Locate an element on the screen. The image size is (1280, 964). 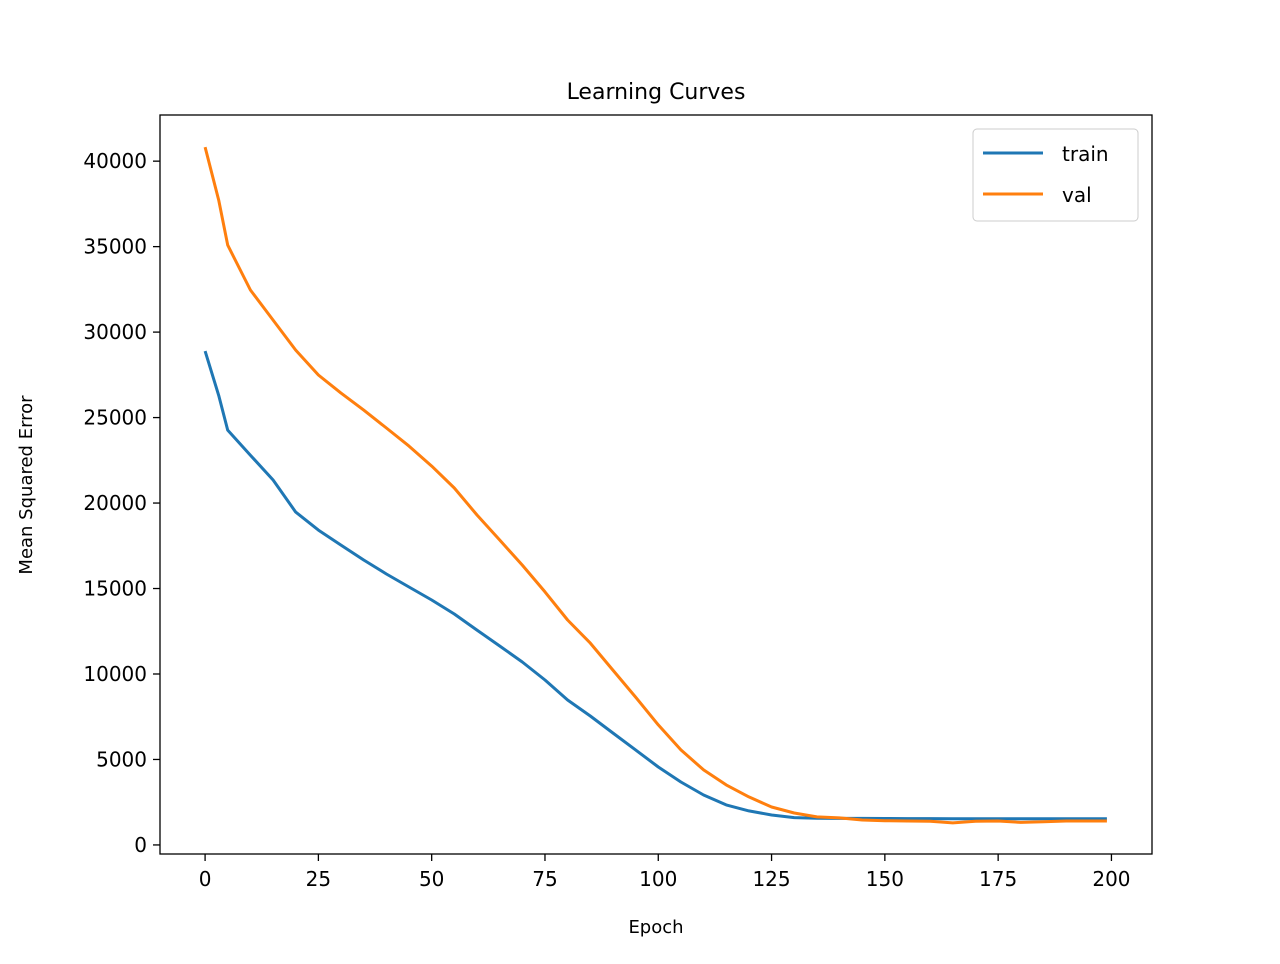
y-tick-label: 15000 is located at coordinates (115, 589).